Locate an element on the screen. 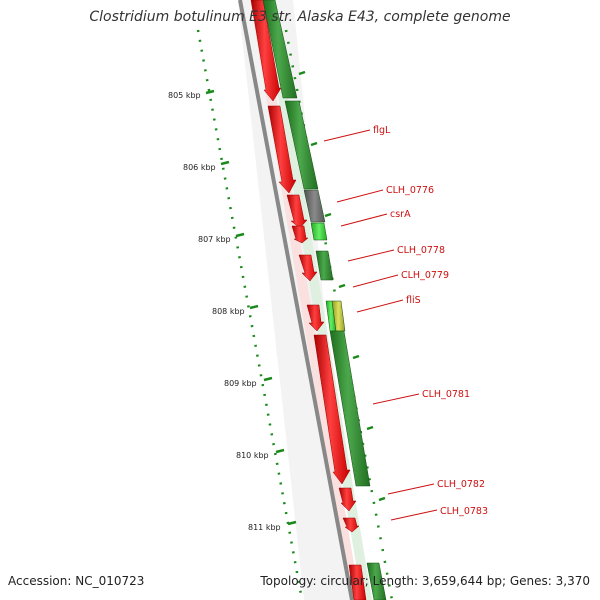  tick-label: 810 kbp is located at coordinates (252, 455).